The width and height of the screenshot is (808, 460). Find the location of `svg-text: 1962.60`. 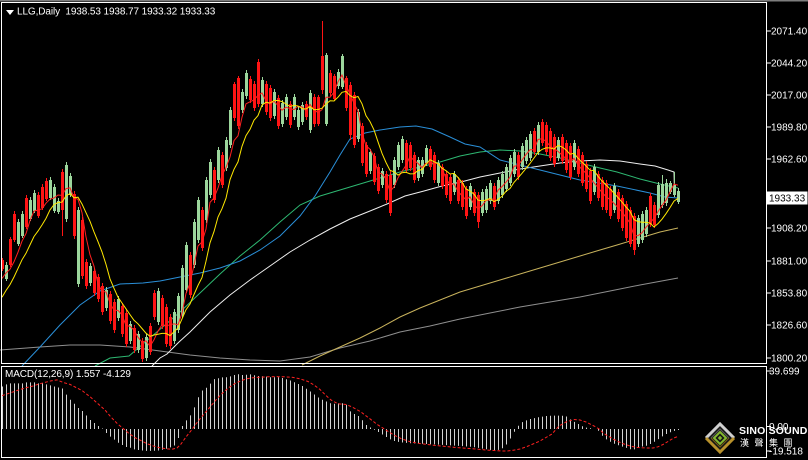

svg-text: 1962.60 is located at coordinates (789, 160).